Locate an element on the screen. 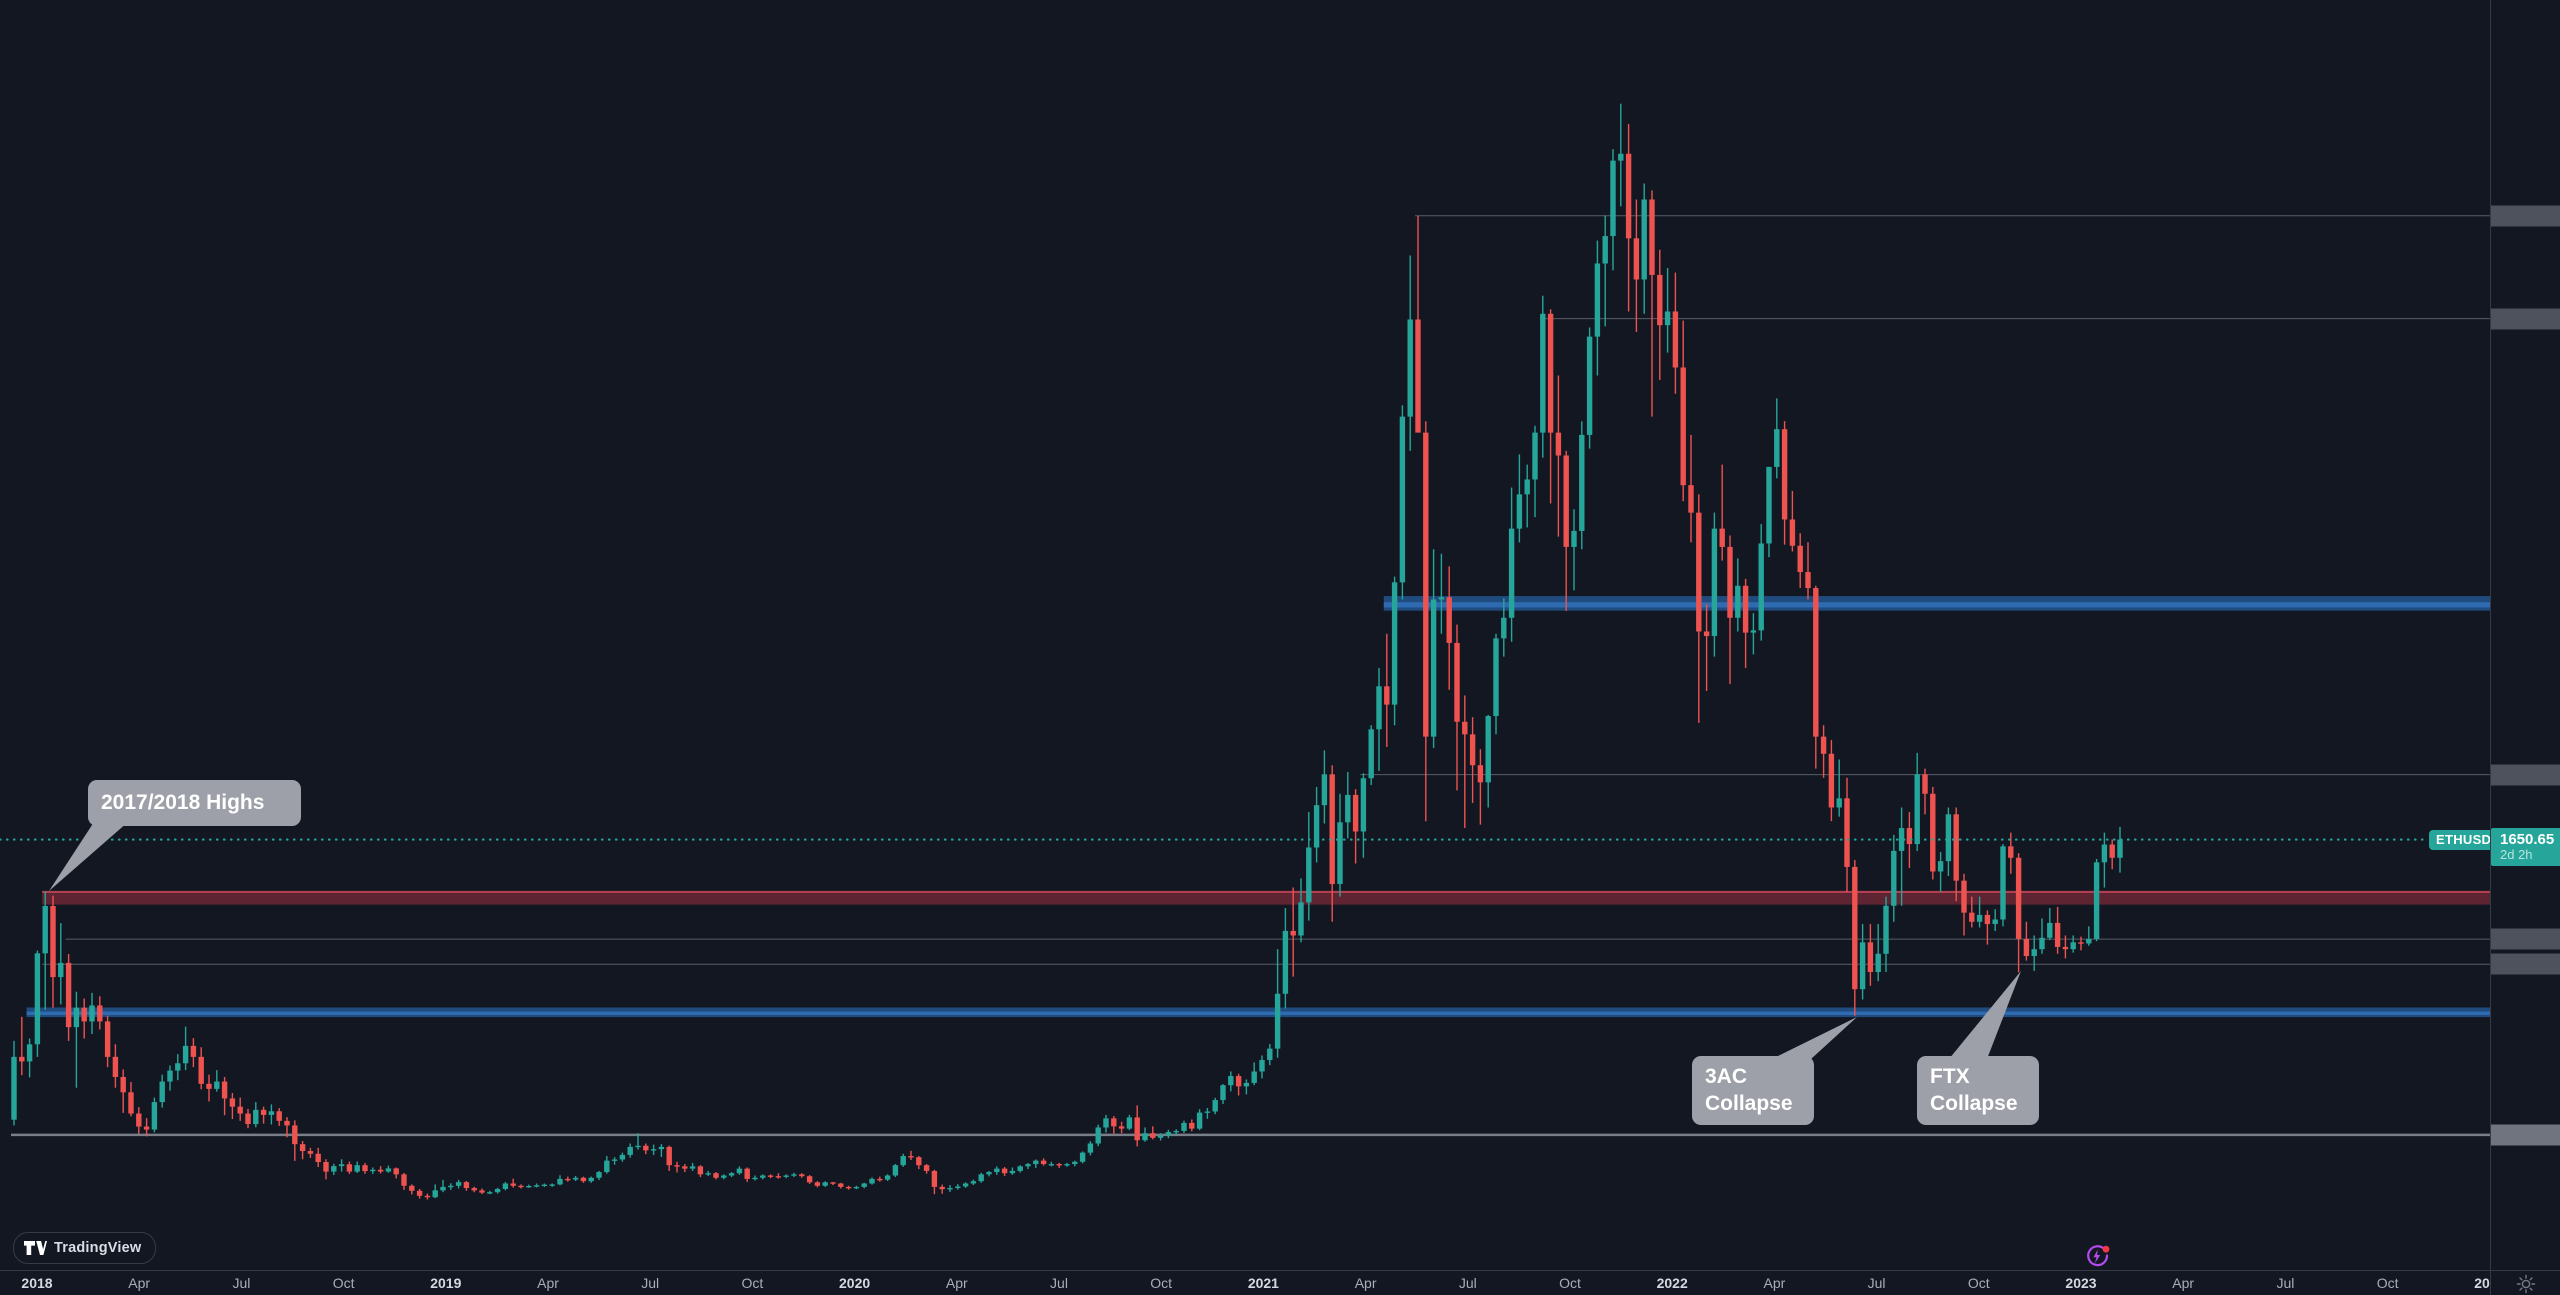 The width and height of the screenshot is (2560, 1295). callout-text-line: FTX is located at coordinates (1950, 1076).